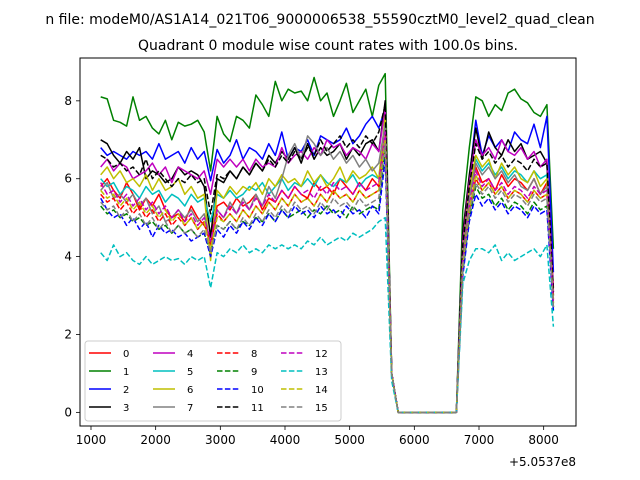  Describe the element at coordinates (479, 440) in the screenshot. I see `x-tick-label: 7000` at that location.